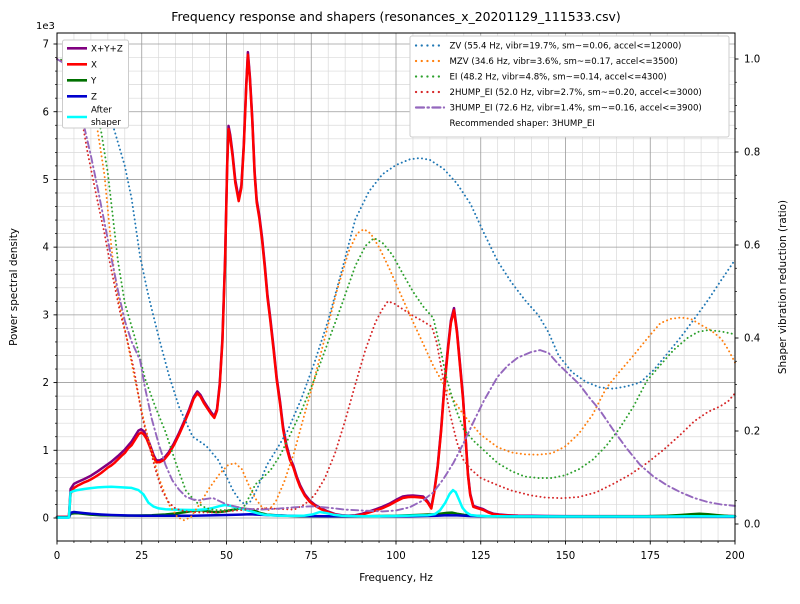 The height and width of the screenshot is (604, 800). I want to click on legend-item-label: X+Y+Z, so click(107, 50).